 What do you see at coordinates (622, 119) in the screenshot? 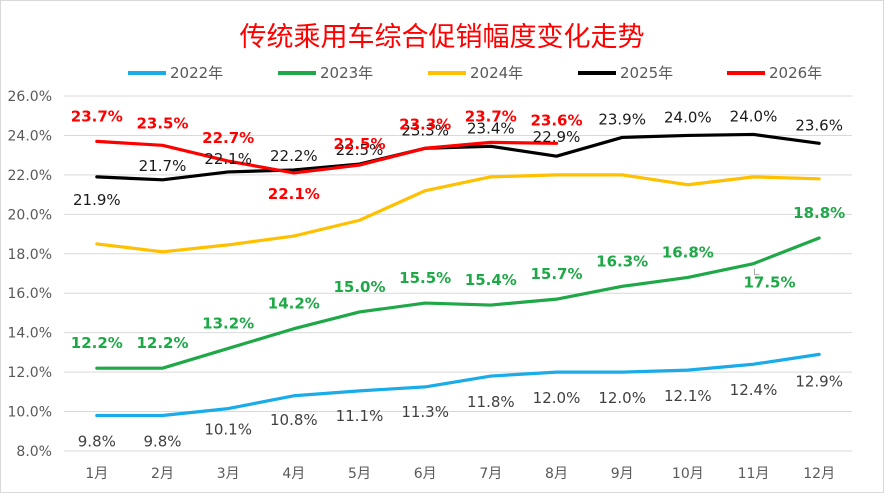
I see `data-label: 23.9%` at bounding box center [622, 119].